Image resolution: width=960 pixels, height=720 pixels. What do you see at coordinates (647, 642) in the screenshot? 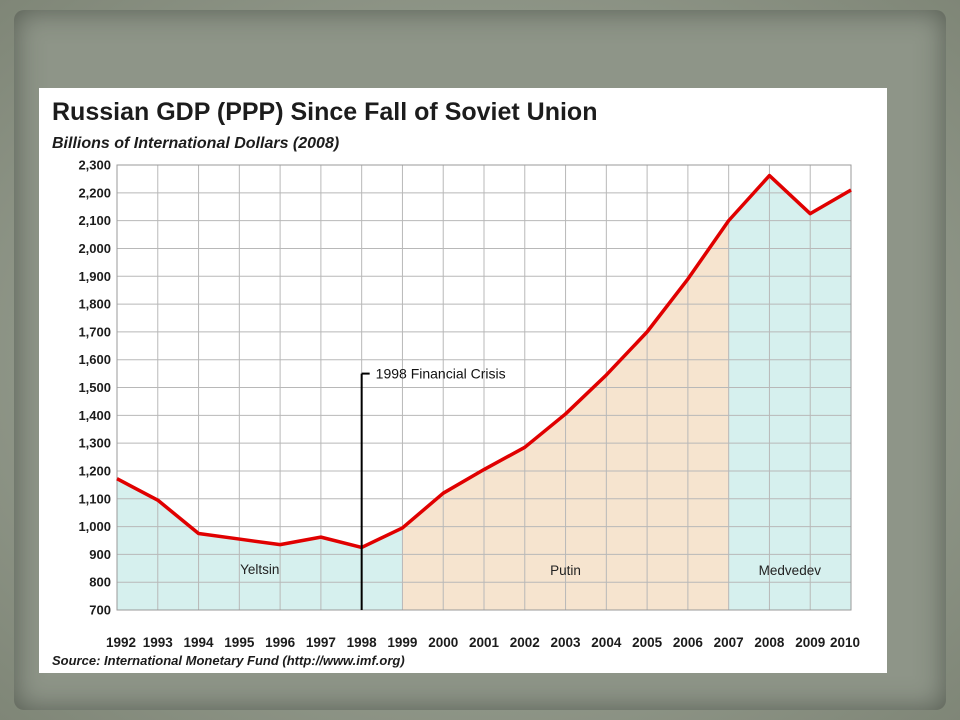
I see `x-tick-label: 2005` at bounding box center [647, 642].